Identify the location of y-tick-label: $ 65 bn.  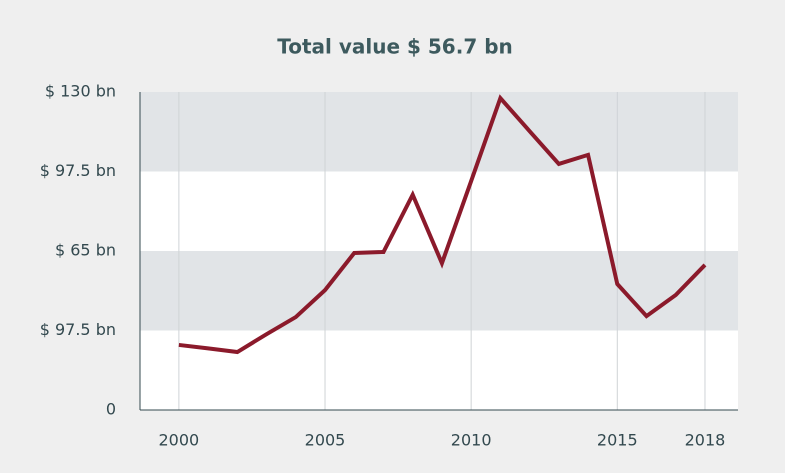
(85, 250).